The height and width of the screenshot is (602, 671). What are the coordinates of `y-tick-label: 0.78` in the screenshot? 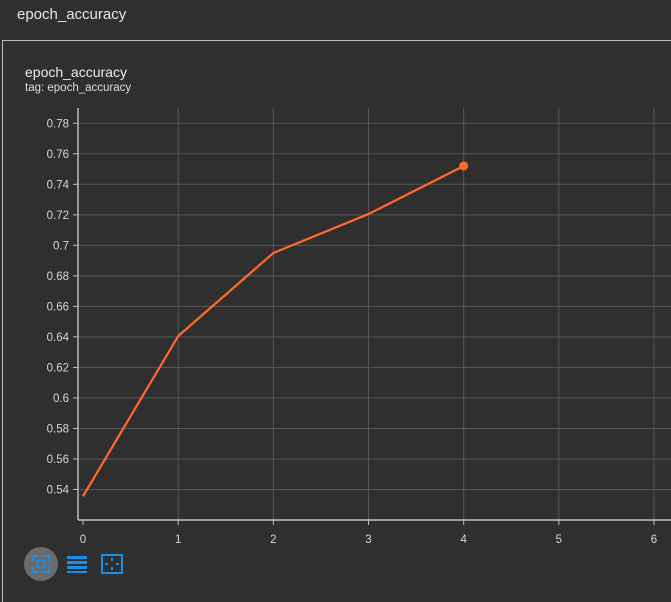 It's located at (58, 124).